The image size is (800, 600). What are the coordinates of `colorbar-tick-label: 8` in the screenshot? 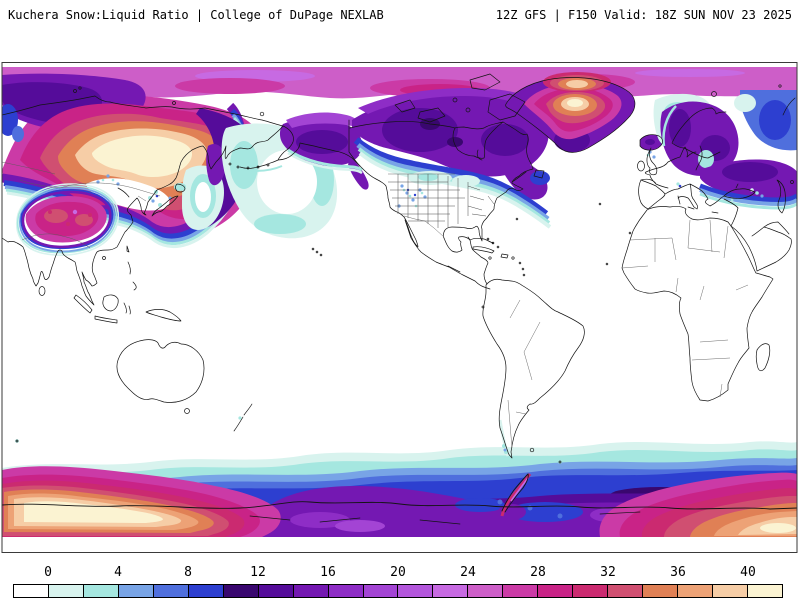 It's located at (188, 572).